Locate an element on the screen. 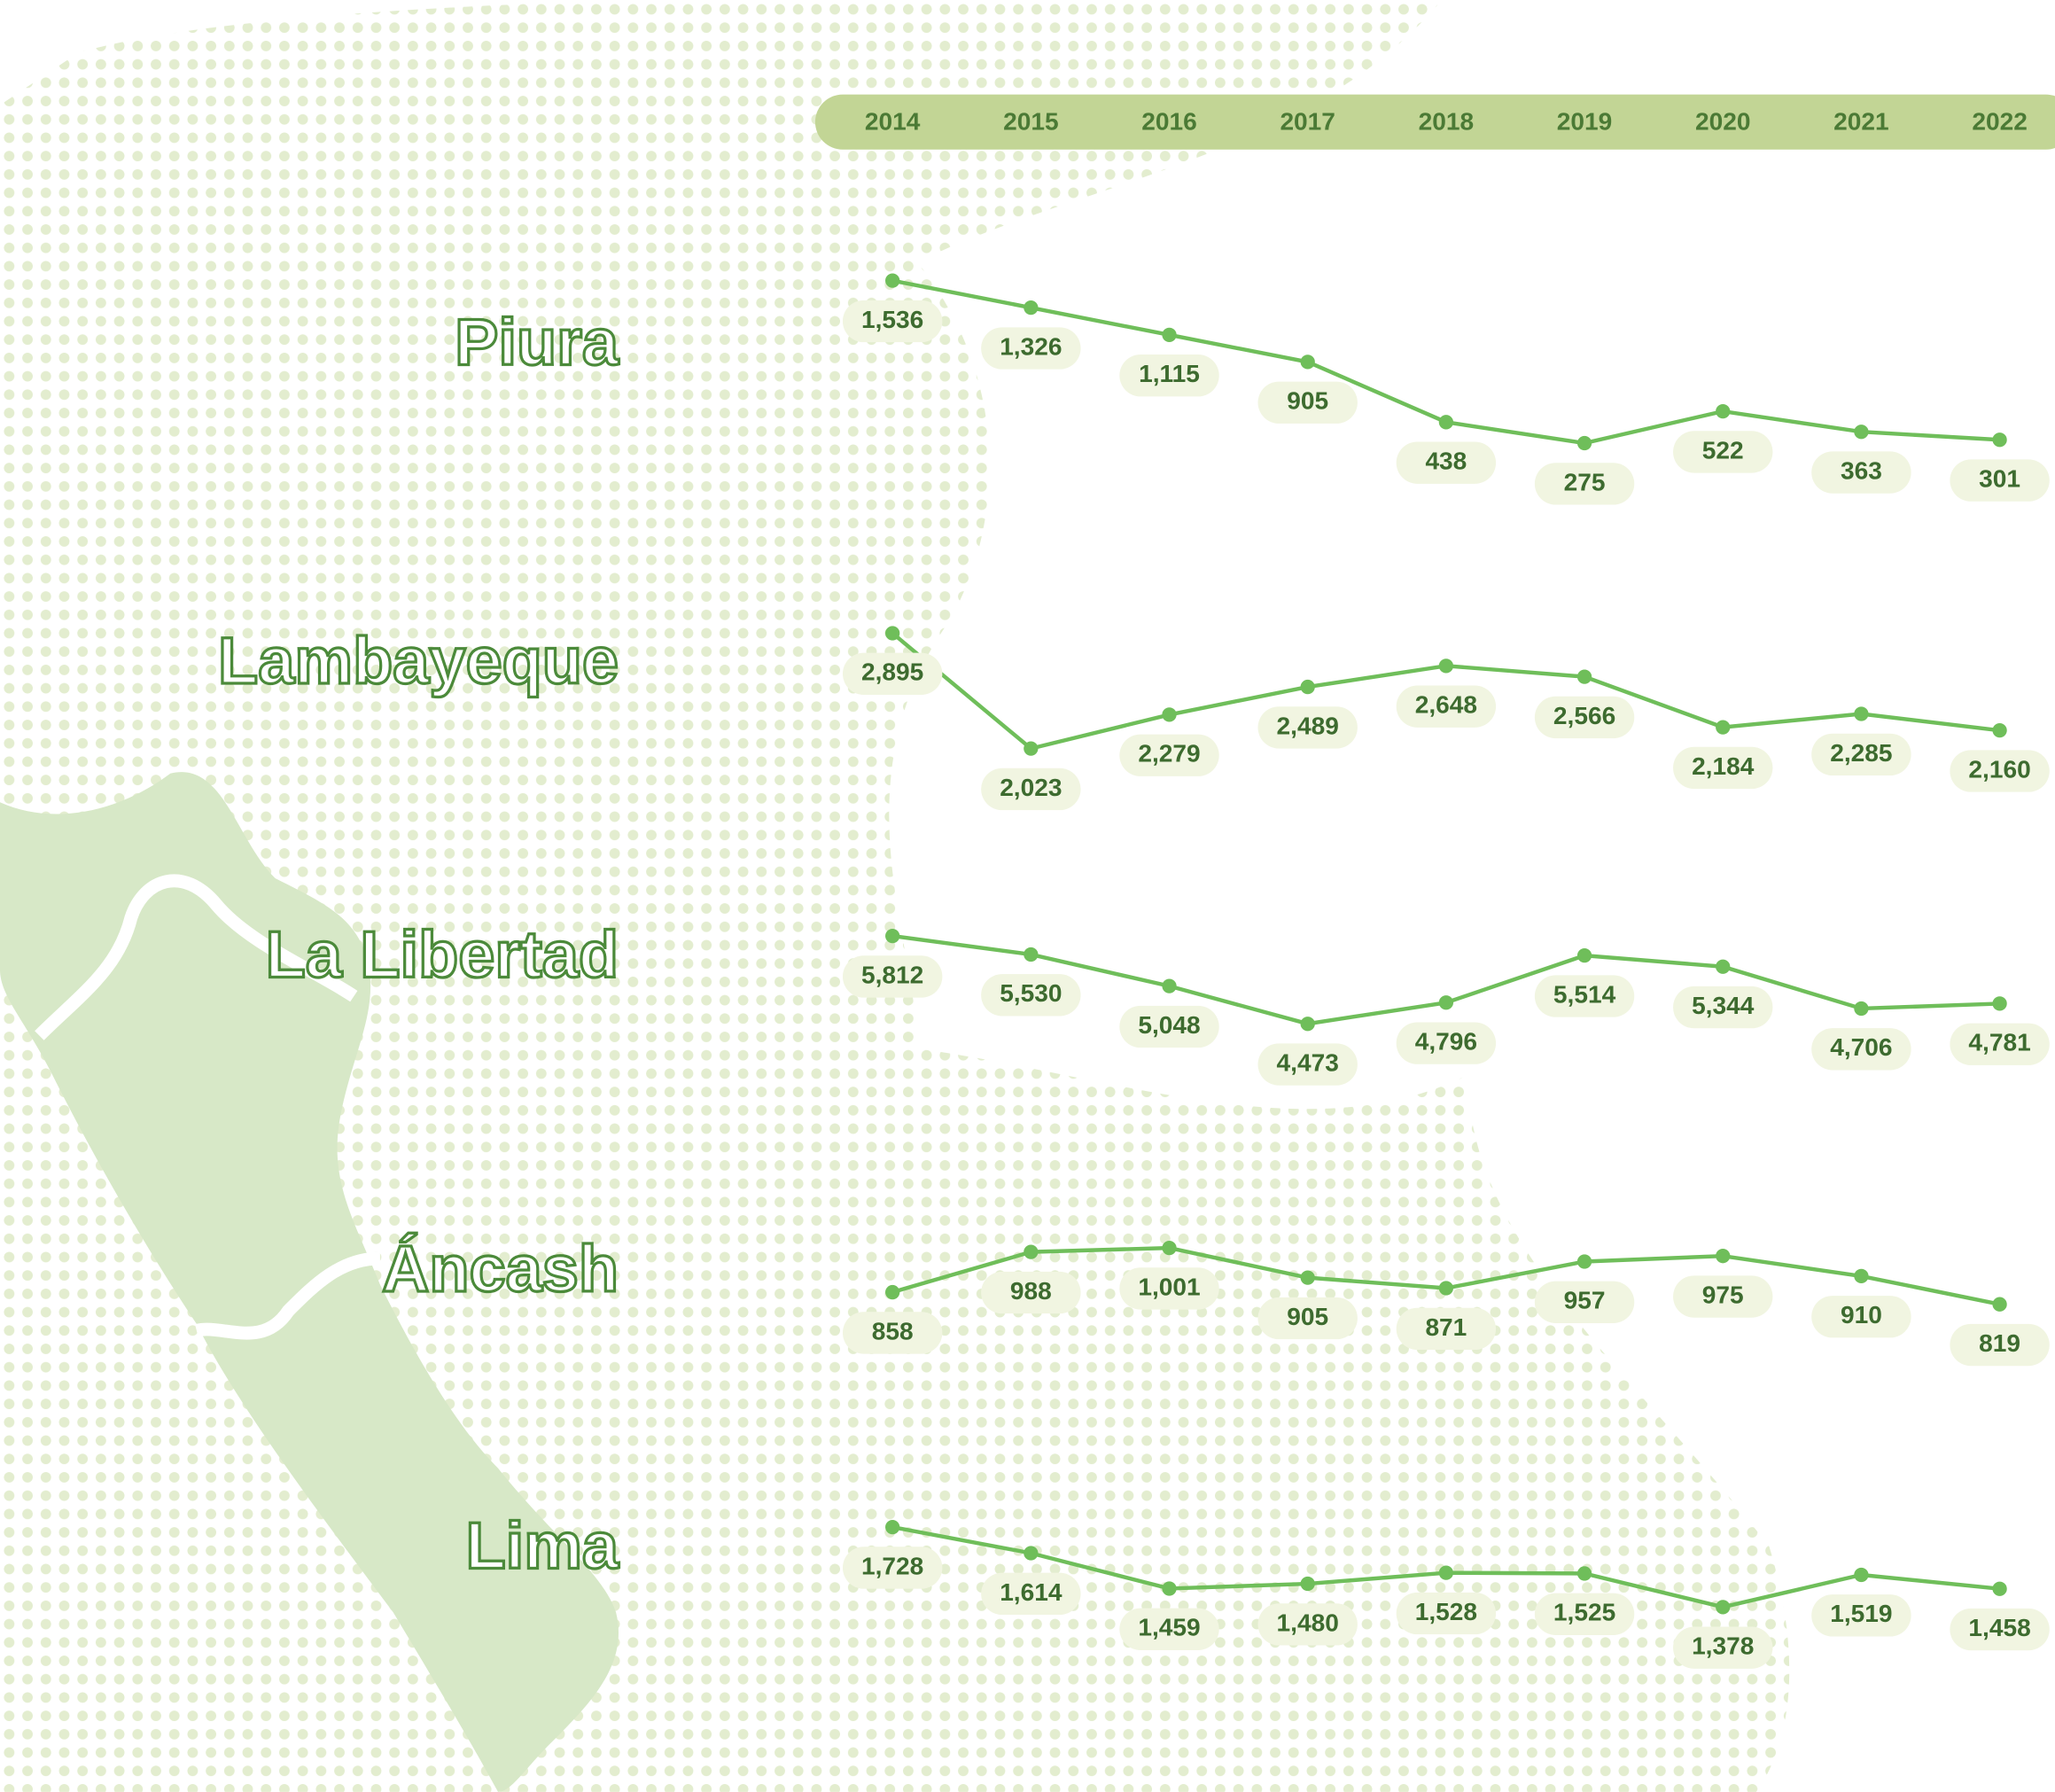 This screenshot has height=1792, width=2055. value-label: 5,344 is located at coordinates (1723, 1005).